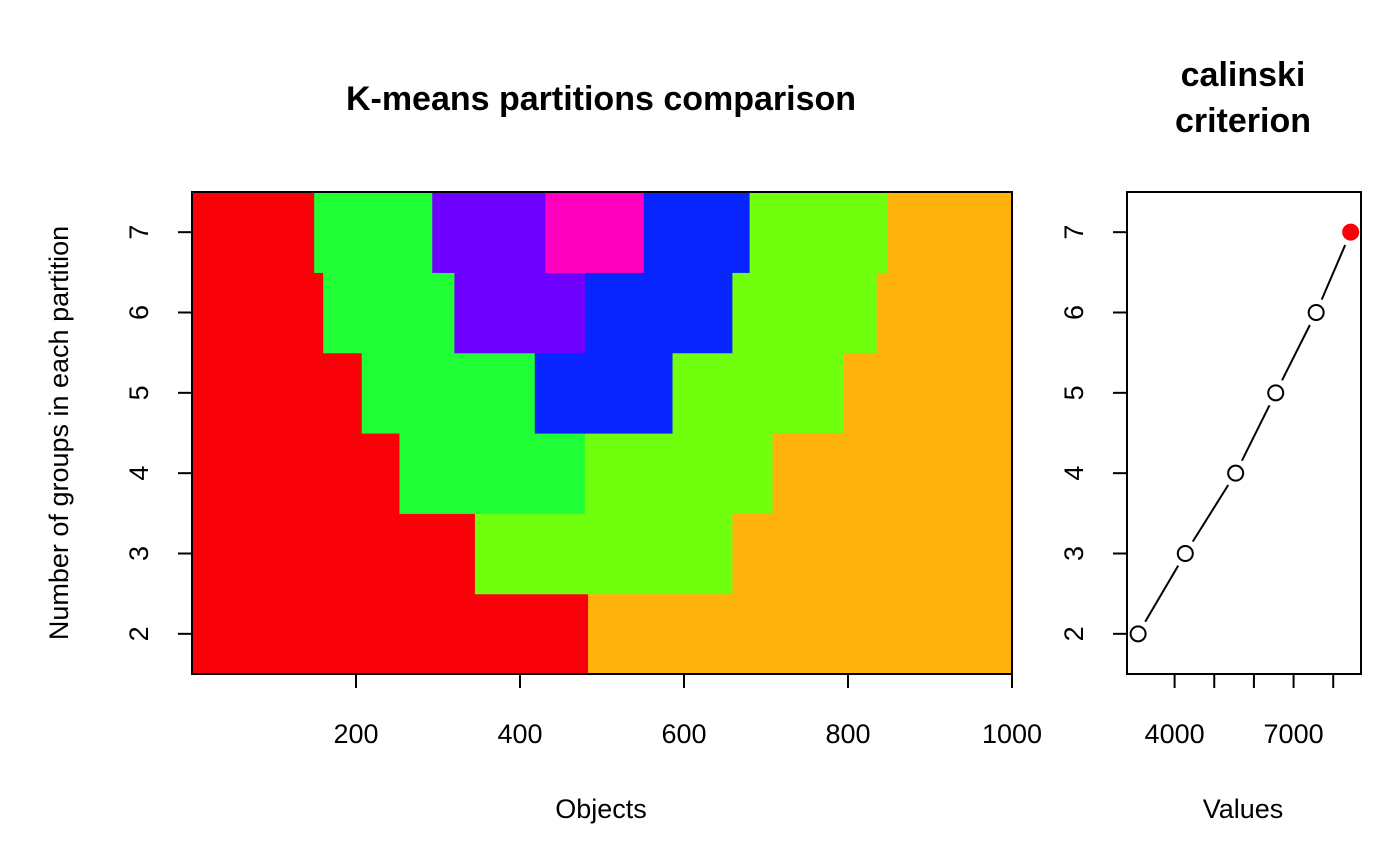 This screenshot has height=866, width=1400. What do you see at coordinates (139, 392) in the screenshot?
I see `left-y-tick-label: 5` at bounding box center [139, 392].